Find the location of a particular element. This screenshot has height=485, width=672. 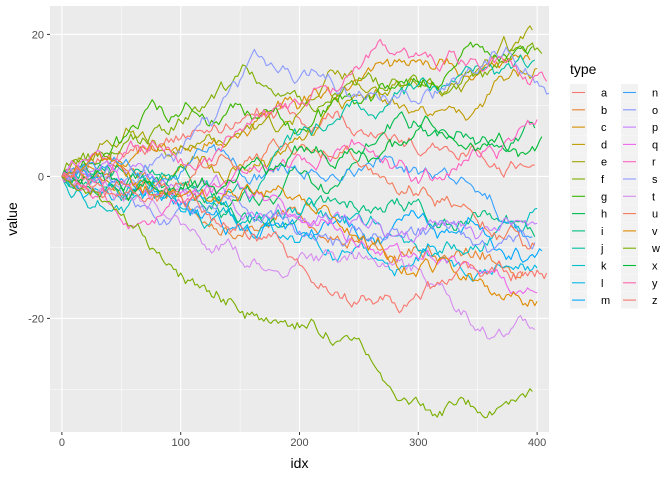

x-tick-label: 200 is located at coordinates (299, 443).